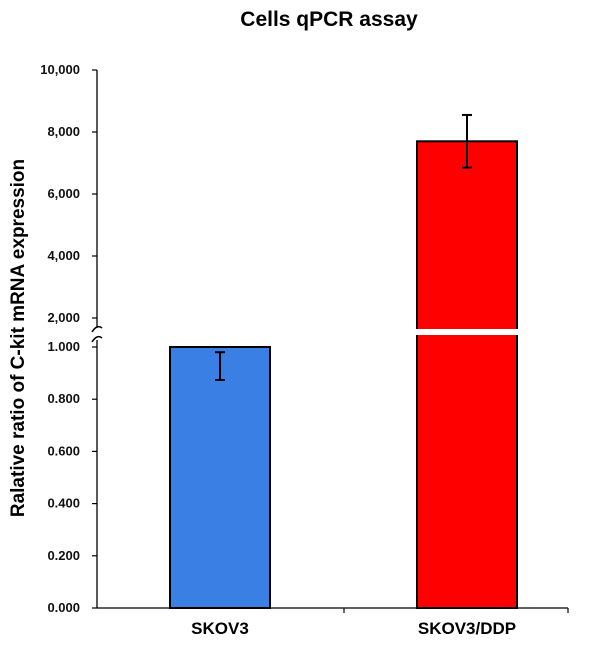 The width and height of the screenshot is (602, 645). Describe the element at coordinates (220, 628) in the screenshot. I see `x-tick-label: SKOV3` at that location.